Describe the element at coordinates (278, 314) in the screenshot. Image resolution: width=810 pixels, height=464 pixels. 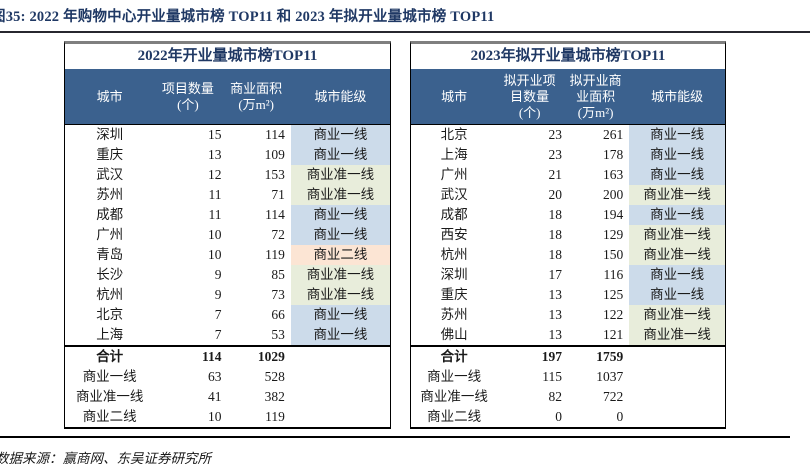
I see `area-cell: 66` at that location.